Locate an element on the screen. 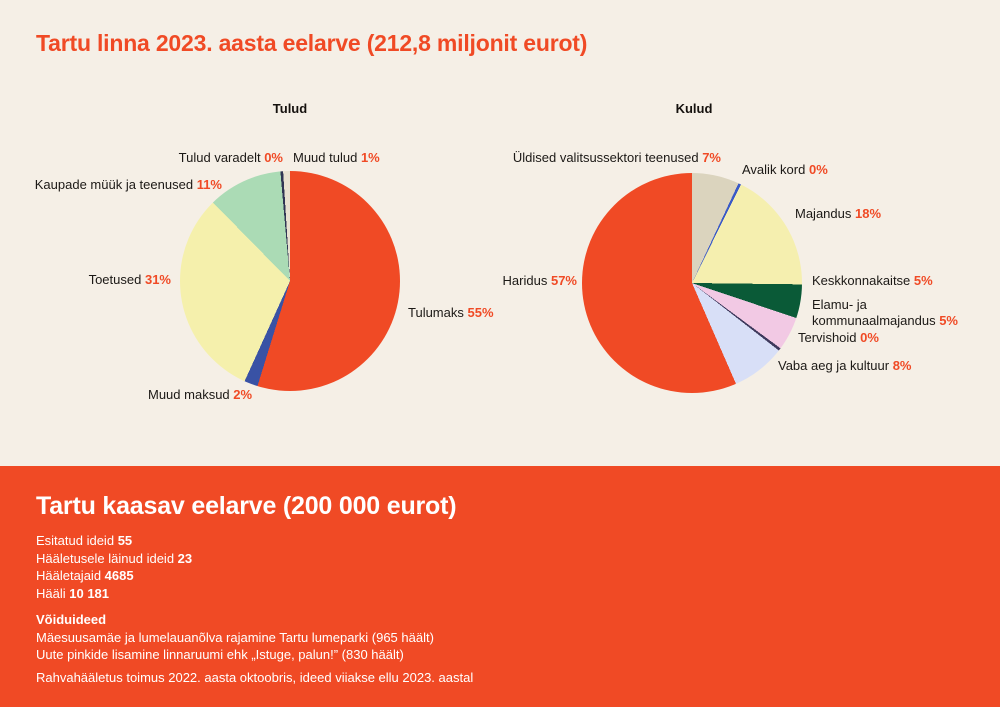 The width and height of the screenshot is (1000, 707). stat-value: 10 181 is located at coordinates (89, 593).